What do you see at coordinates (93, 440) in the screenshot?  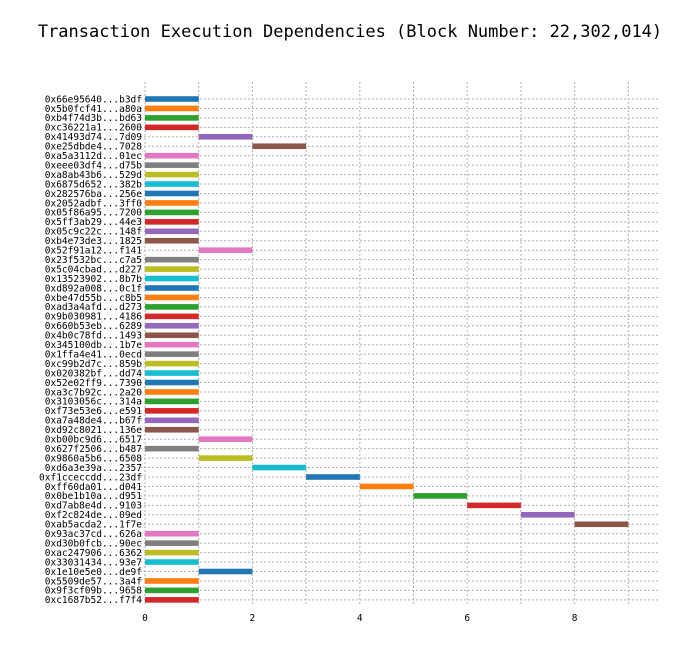 I see `transaction-label: 0xb00bc9d6...6517` at bounding box center [93, 440].